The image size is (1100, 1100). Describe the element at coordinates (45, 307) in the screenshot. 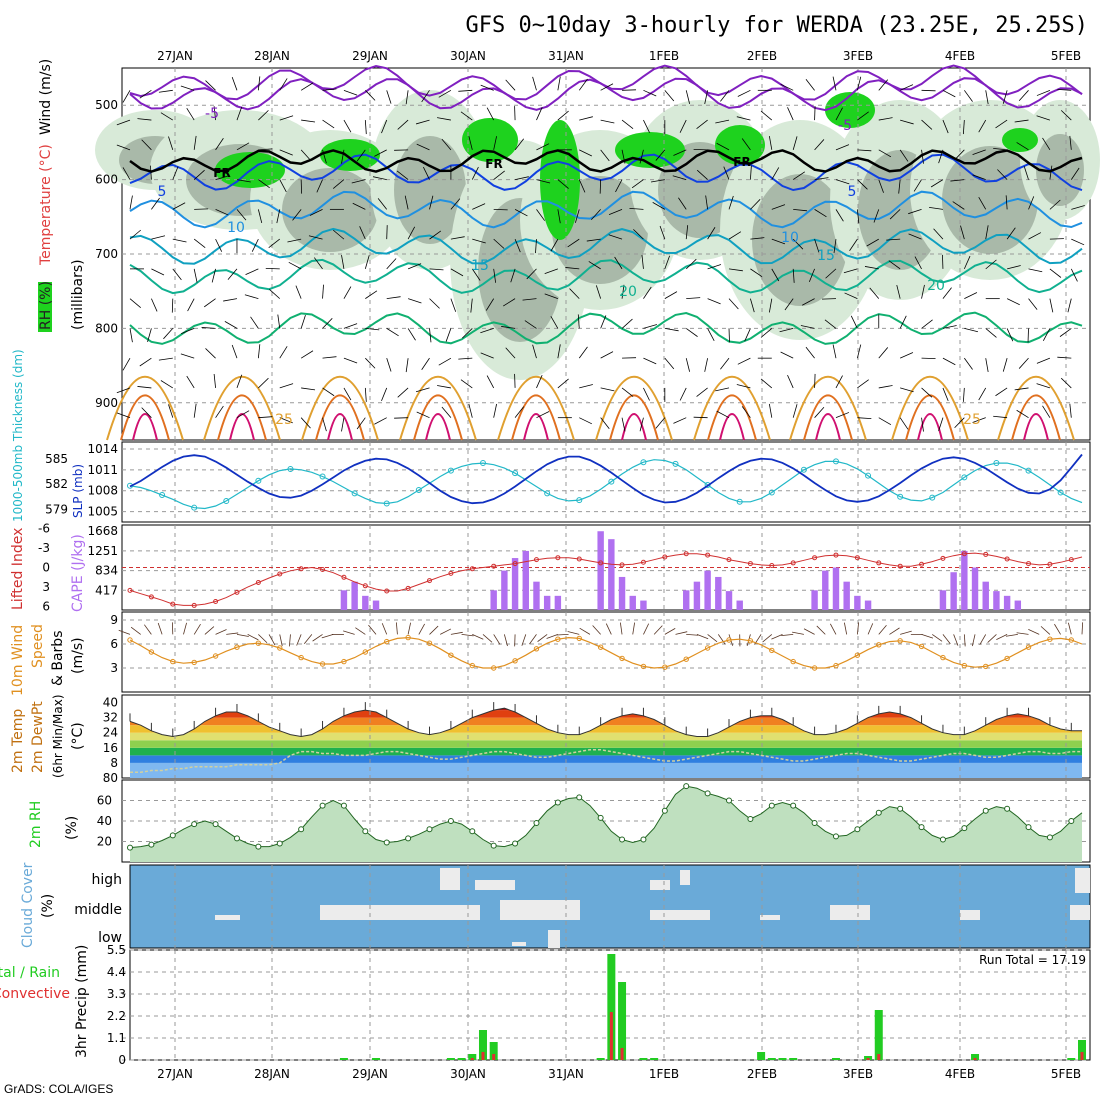

I see `rh-legend-swatch` at that location.